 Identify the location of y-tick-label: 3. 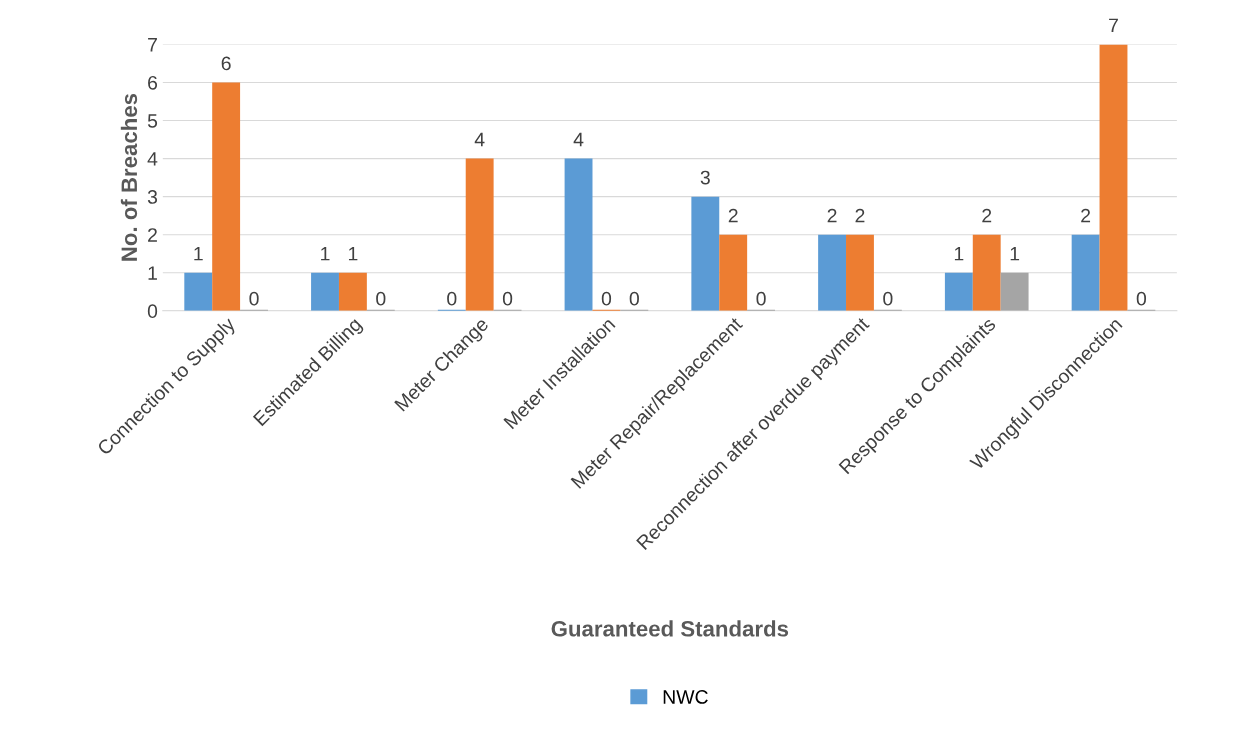
(152, 197).